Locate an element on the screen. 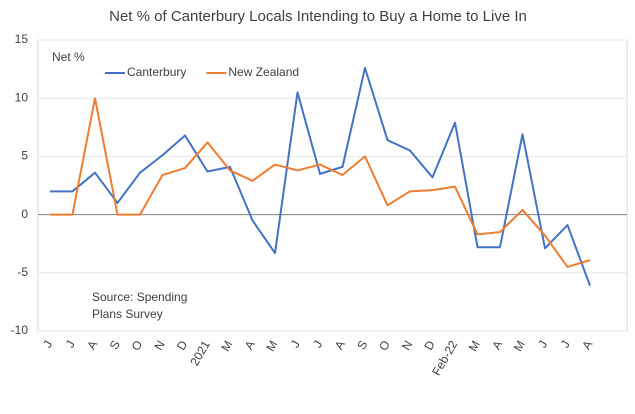 The height and width of the screenshot is (414, 635). y-tick-label: 5 is located at coordinates (24, 156).